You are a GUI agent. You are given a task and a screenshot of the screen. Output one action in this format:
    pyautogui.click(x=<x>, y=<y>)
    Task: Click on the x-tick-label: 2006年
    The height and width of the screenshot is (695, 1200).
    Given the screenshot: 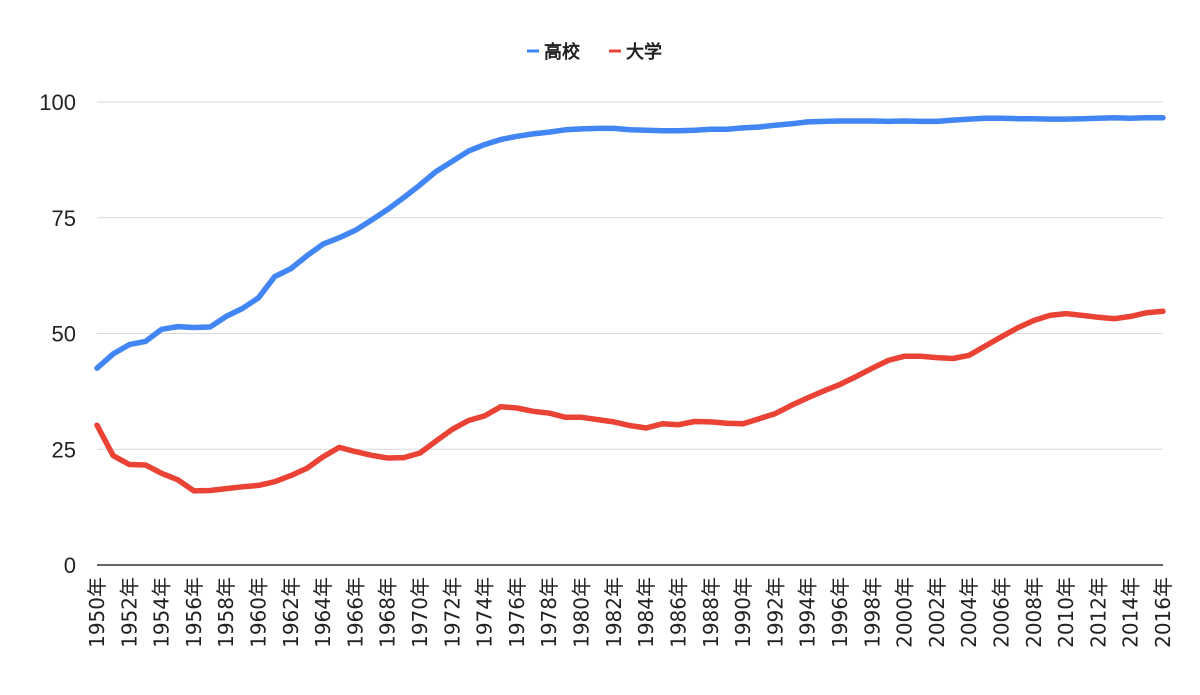 What is the action you would take?
    pyautogui.click(x=1002, y=612)
    